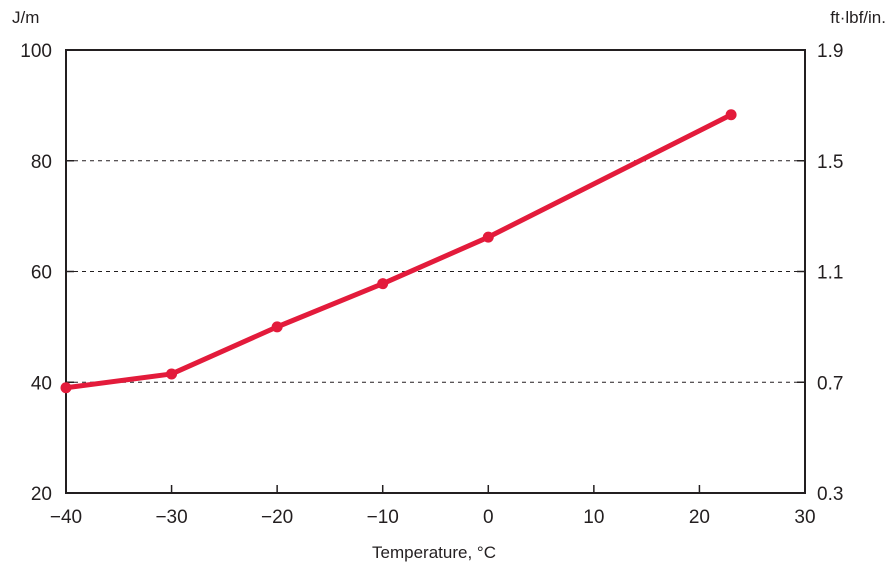 This screenshot has height=571, width=890. Describe the element at coordinates (41, 383) in the screenshot. I see `left-tick-label: 40` at that location.